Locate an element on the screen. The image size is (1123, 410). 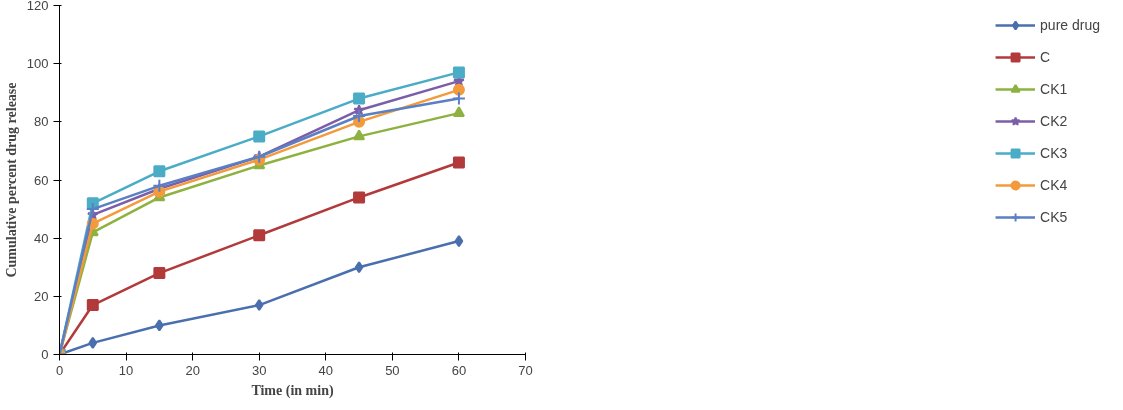
y-axis-title: Cumulative percent drug release is located at coordinates (11, 180).